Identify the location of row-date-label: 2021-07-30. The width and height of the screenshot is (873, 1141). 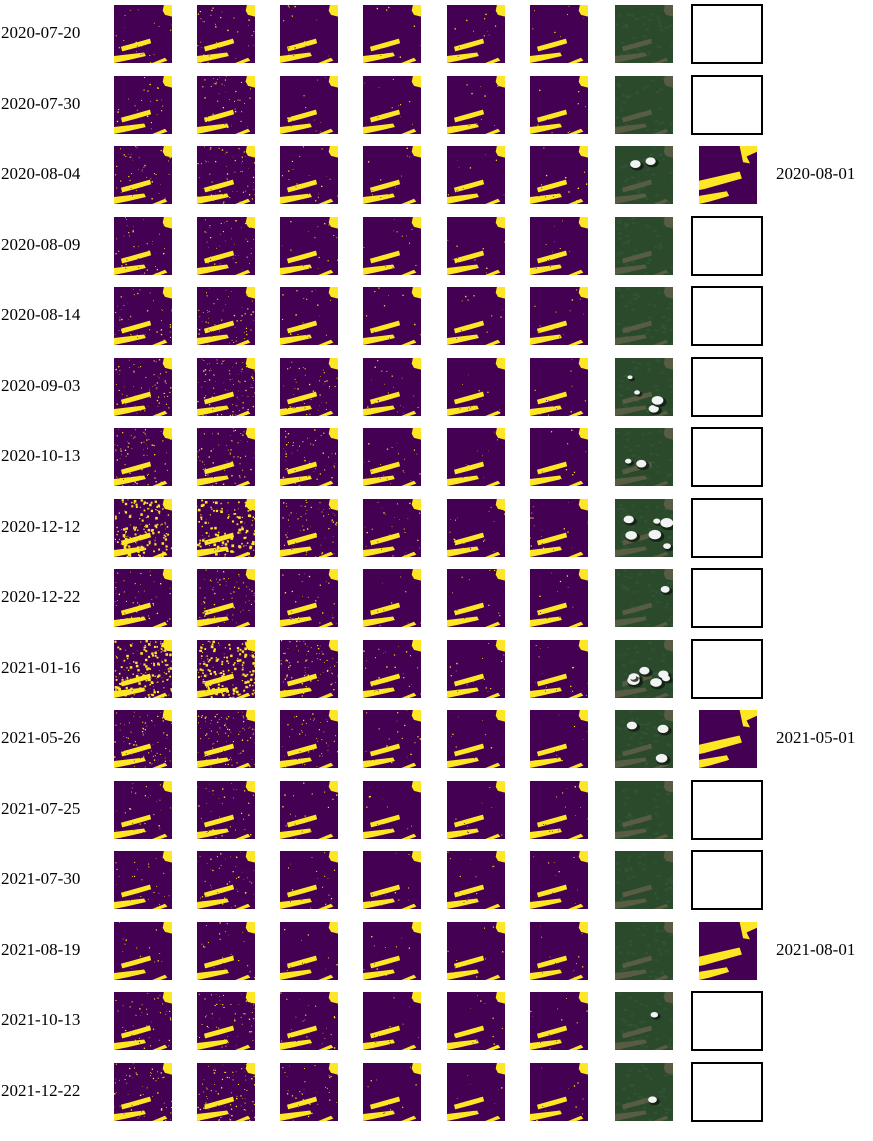
(41, 878).